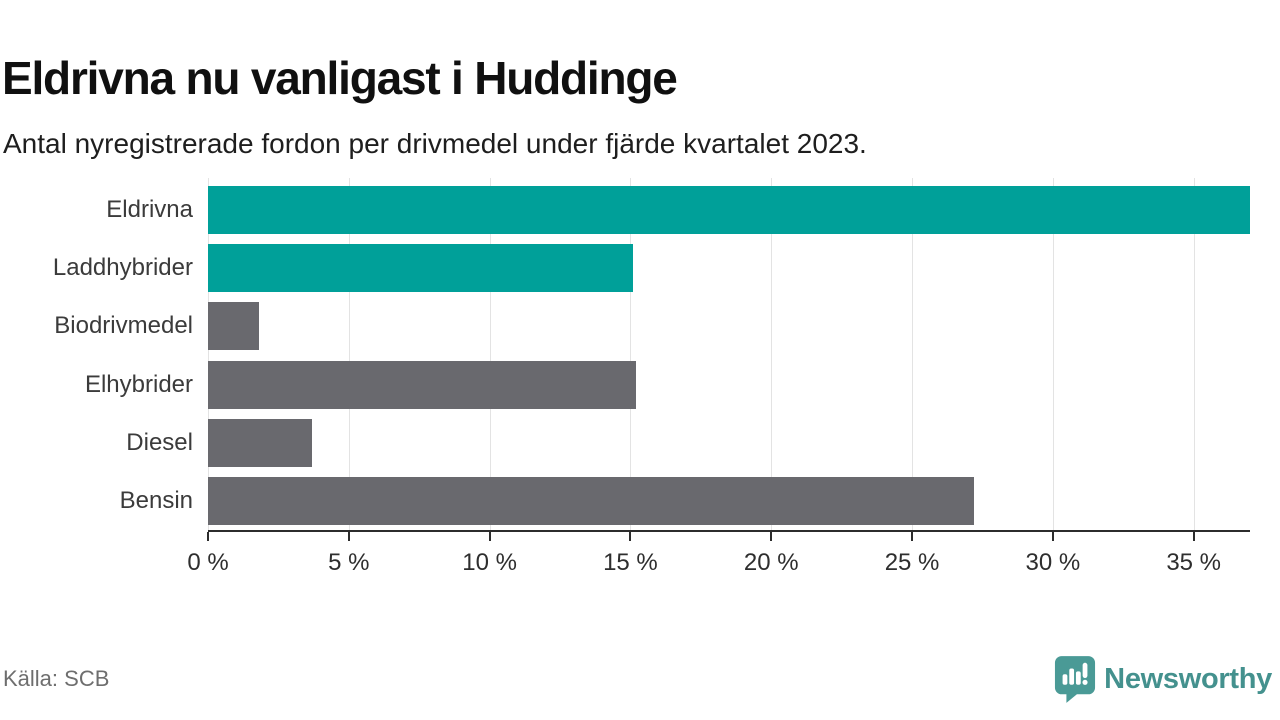 This screenshot has width=1280, height=720. I want to click on category-label: Eldrivna, so click(149, 209).